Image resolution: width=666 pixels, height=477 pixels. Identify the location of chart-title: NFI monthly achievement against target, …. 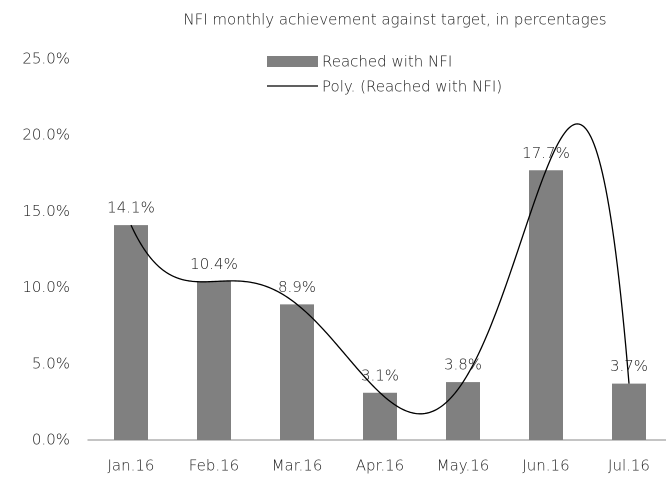
(394, 20).